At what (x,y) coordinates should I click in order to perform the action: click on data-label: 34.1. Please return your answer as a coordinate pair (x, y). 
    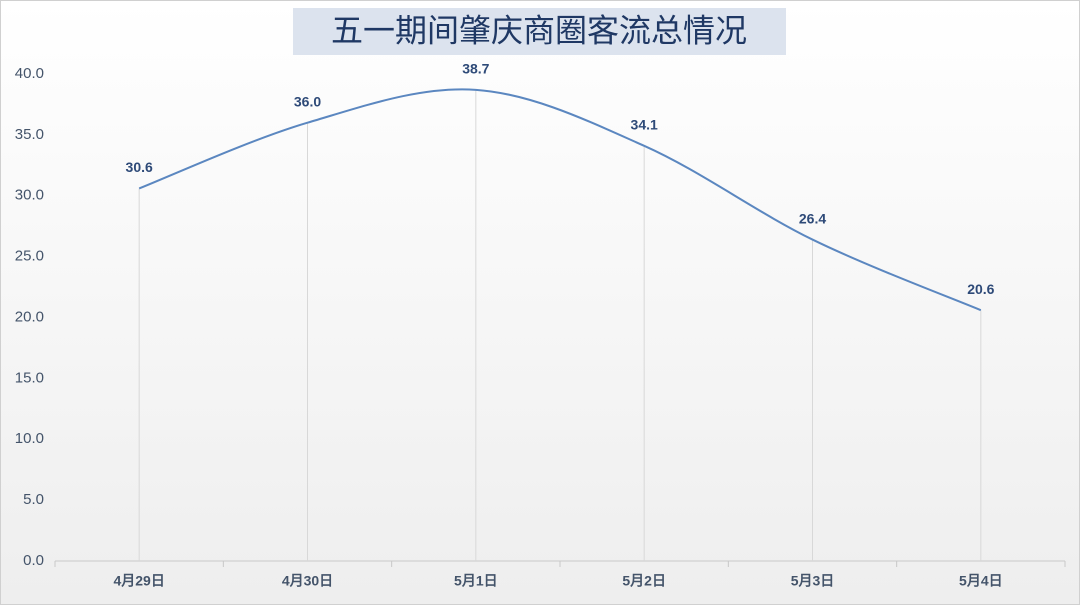
    Looking at the image, I should click on (644, 125).